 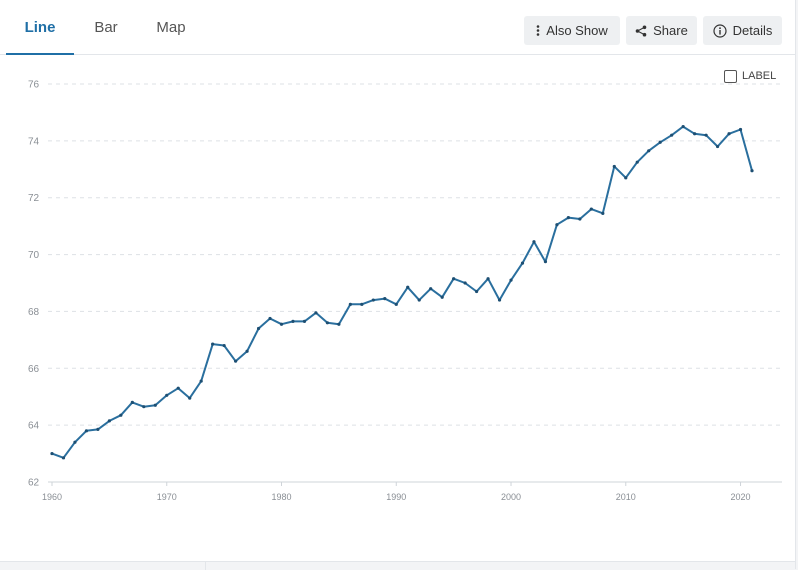 I want to click on x-tick-label: 2010, so click(x=626, y=497).